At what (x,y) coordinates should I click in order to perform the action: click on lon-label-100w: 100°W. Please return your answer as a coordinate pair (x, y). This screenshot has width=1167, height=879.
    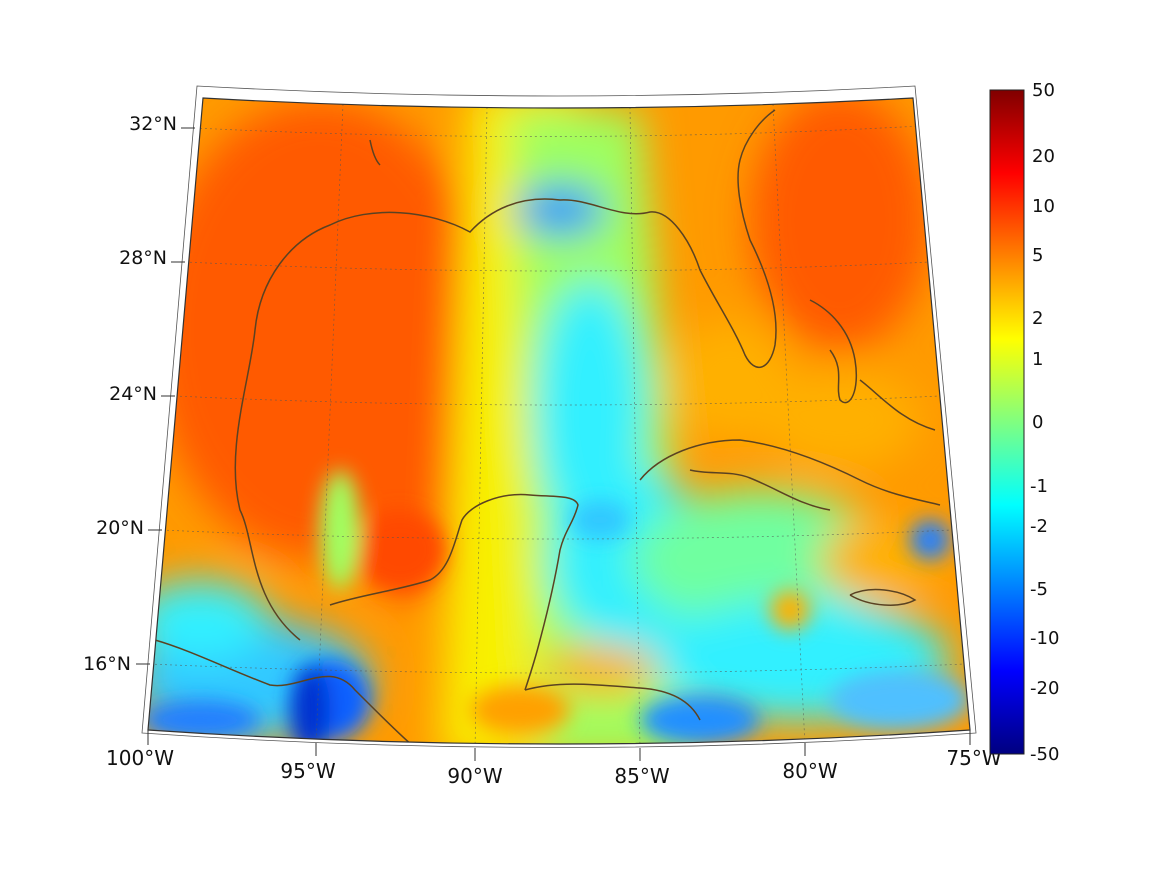
    Looking at the image, I should click on (140, 758).